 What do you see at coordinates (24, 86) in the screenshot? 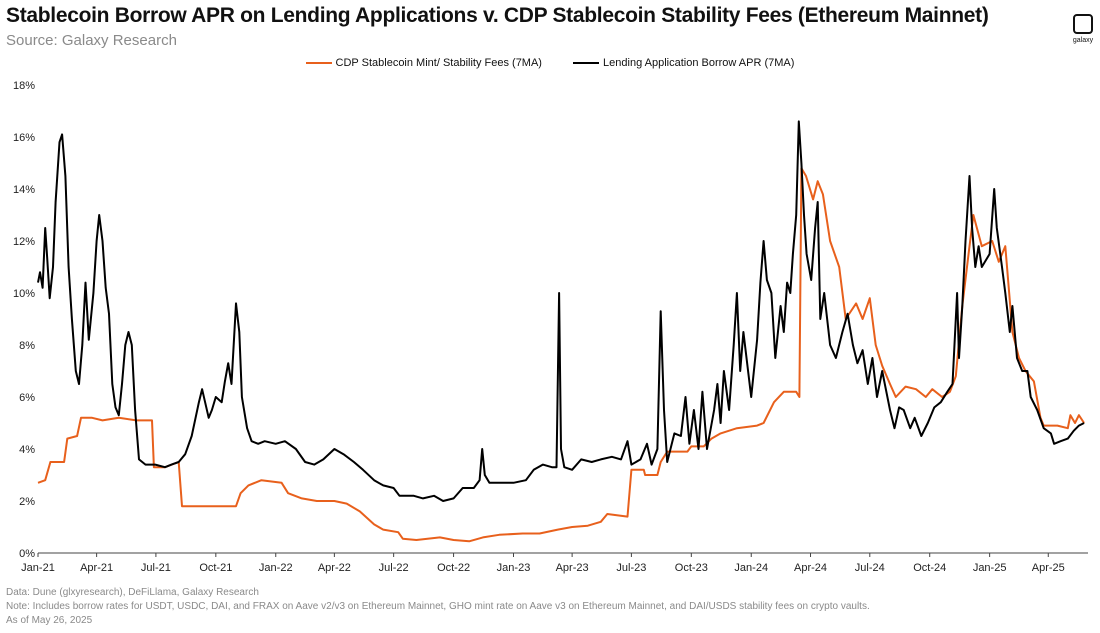
I see `y-tick-label: 18%` at bounding box center [24, 86].